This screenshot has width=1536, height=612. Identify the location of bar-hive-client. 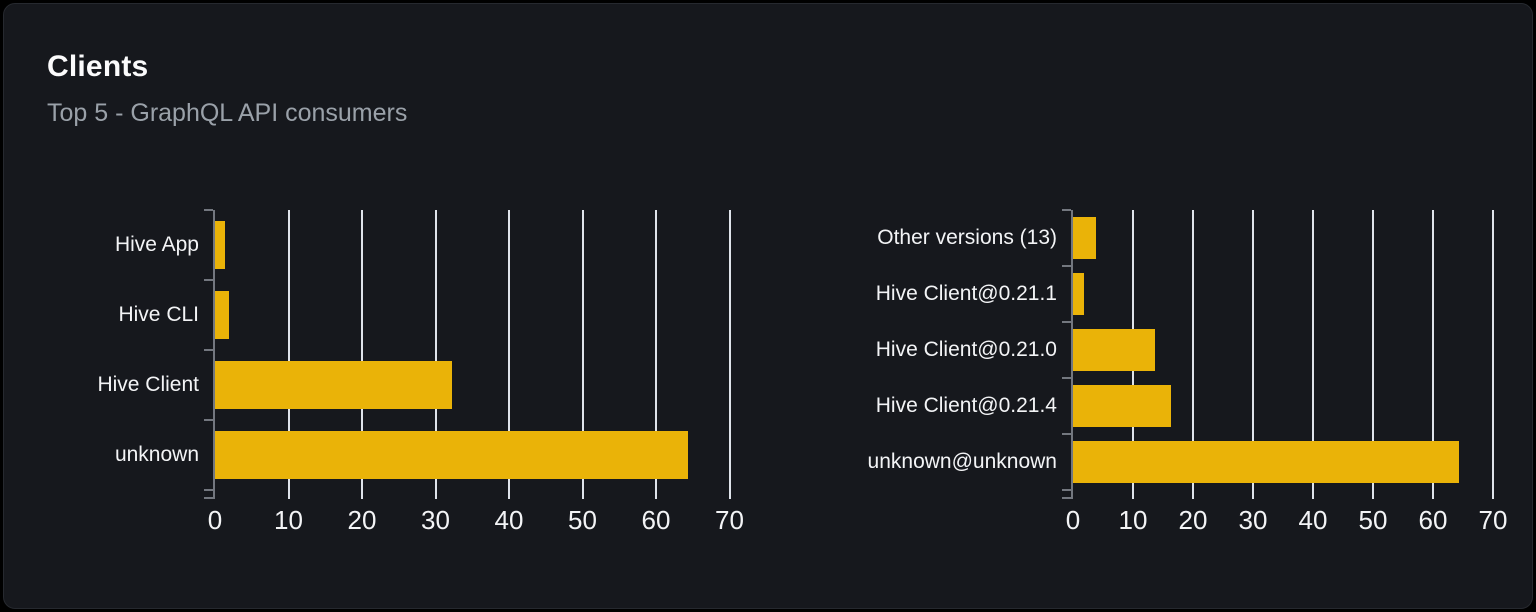
(333, 385).